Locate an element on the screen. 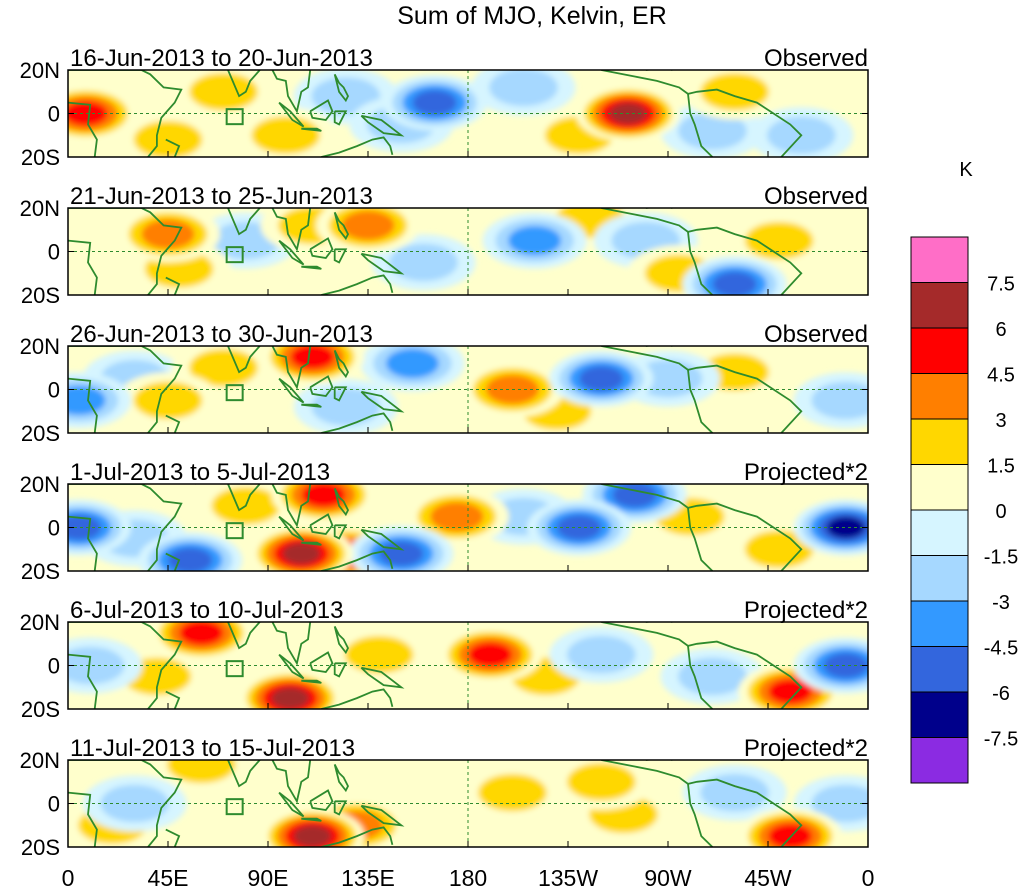 The image size is (1024, 889). panel-type-label: Observed is located at coordinates (816, 58).